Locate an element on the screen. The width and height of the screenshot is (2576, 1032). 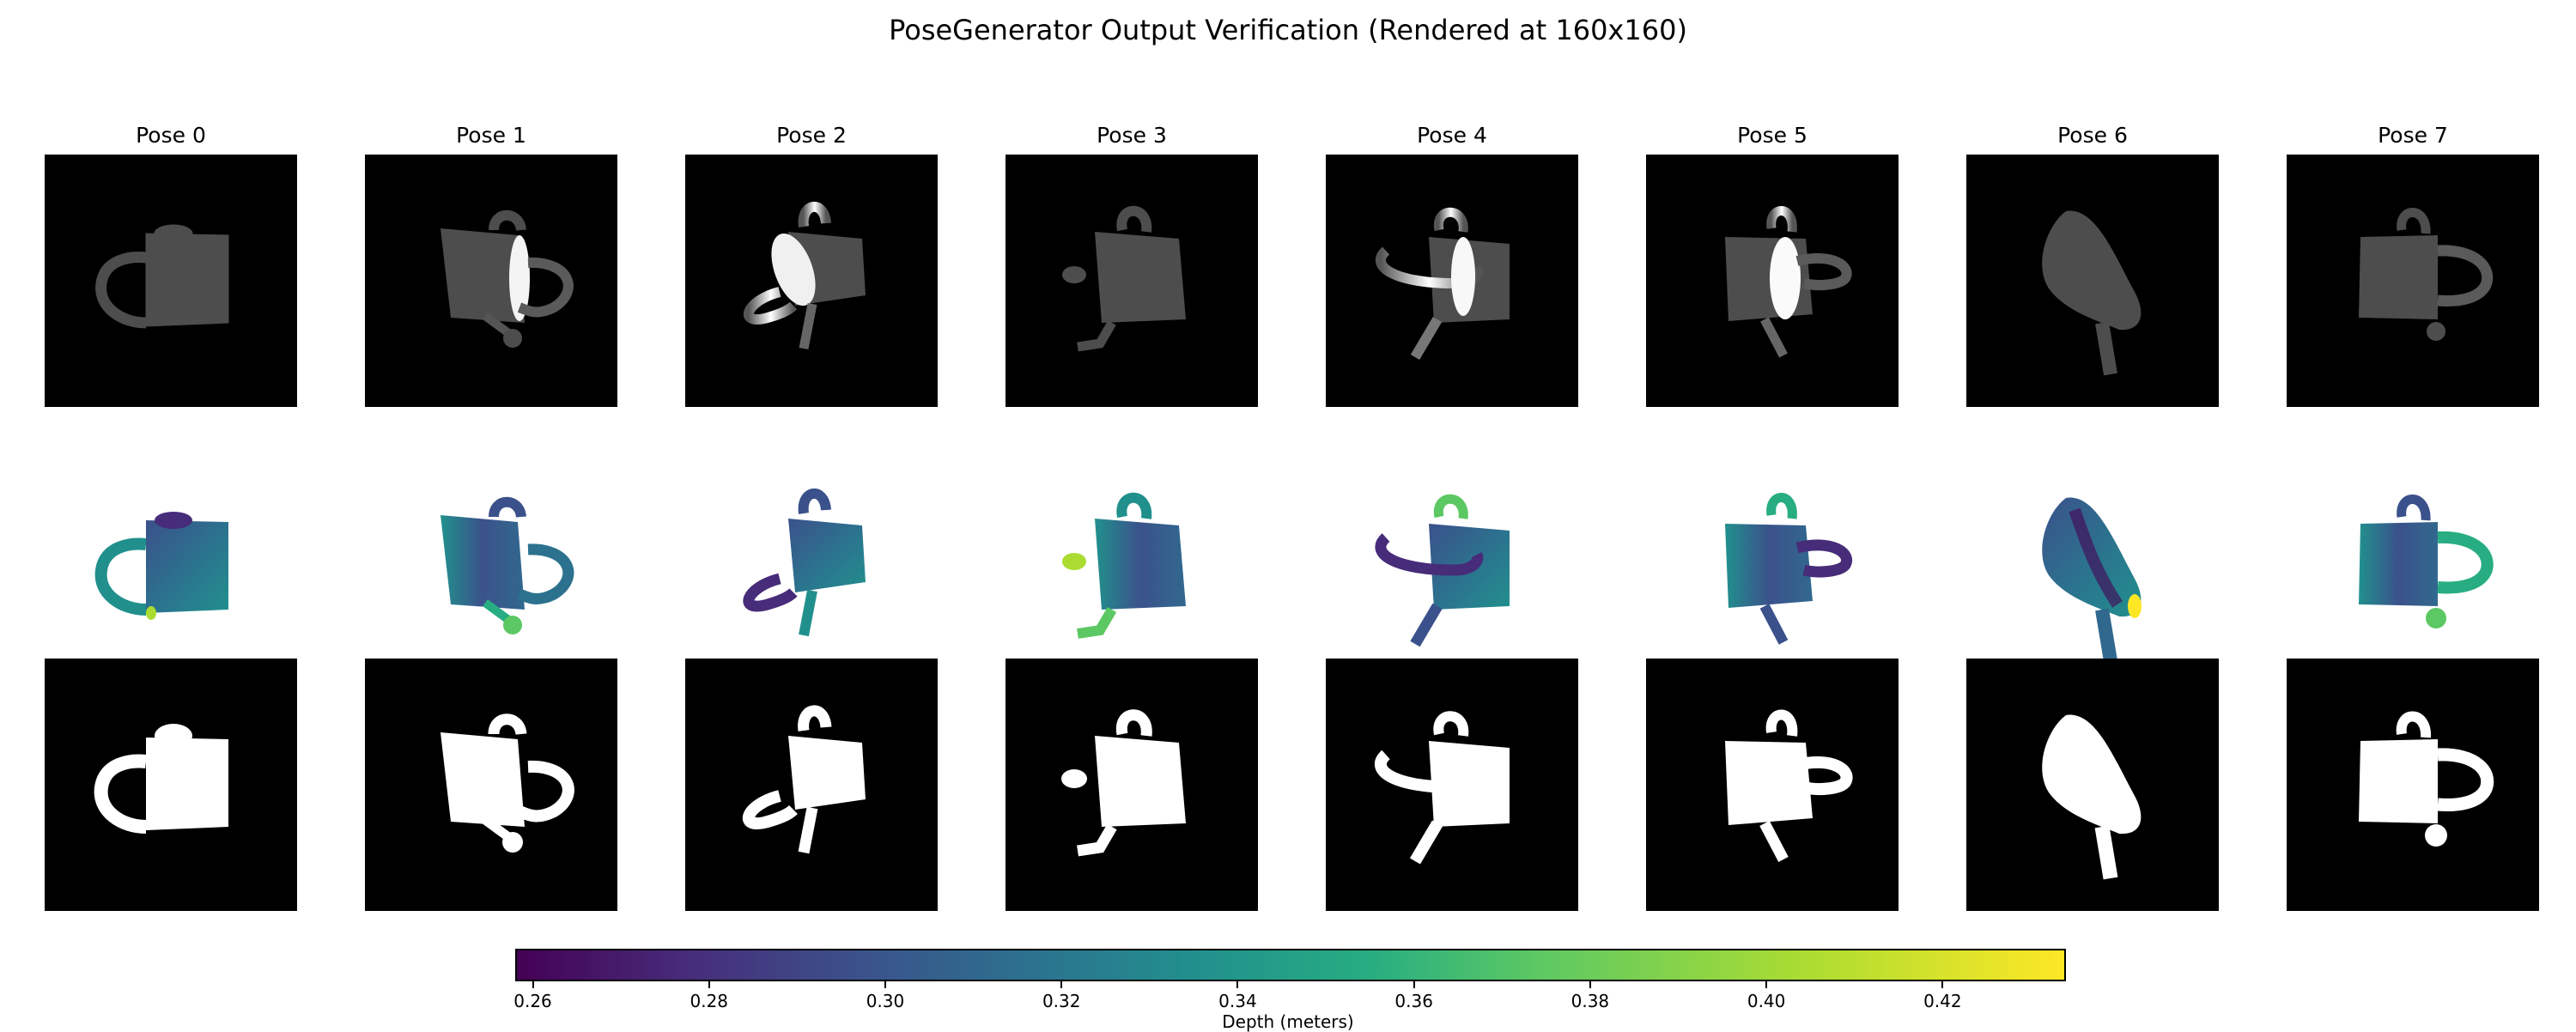
colorbar-tick-label: 0.30 is located at coordinates (885, 1001).